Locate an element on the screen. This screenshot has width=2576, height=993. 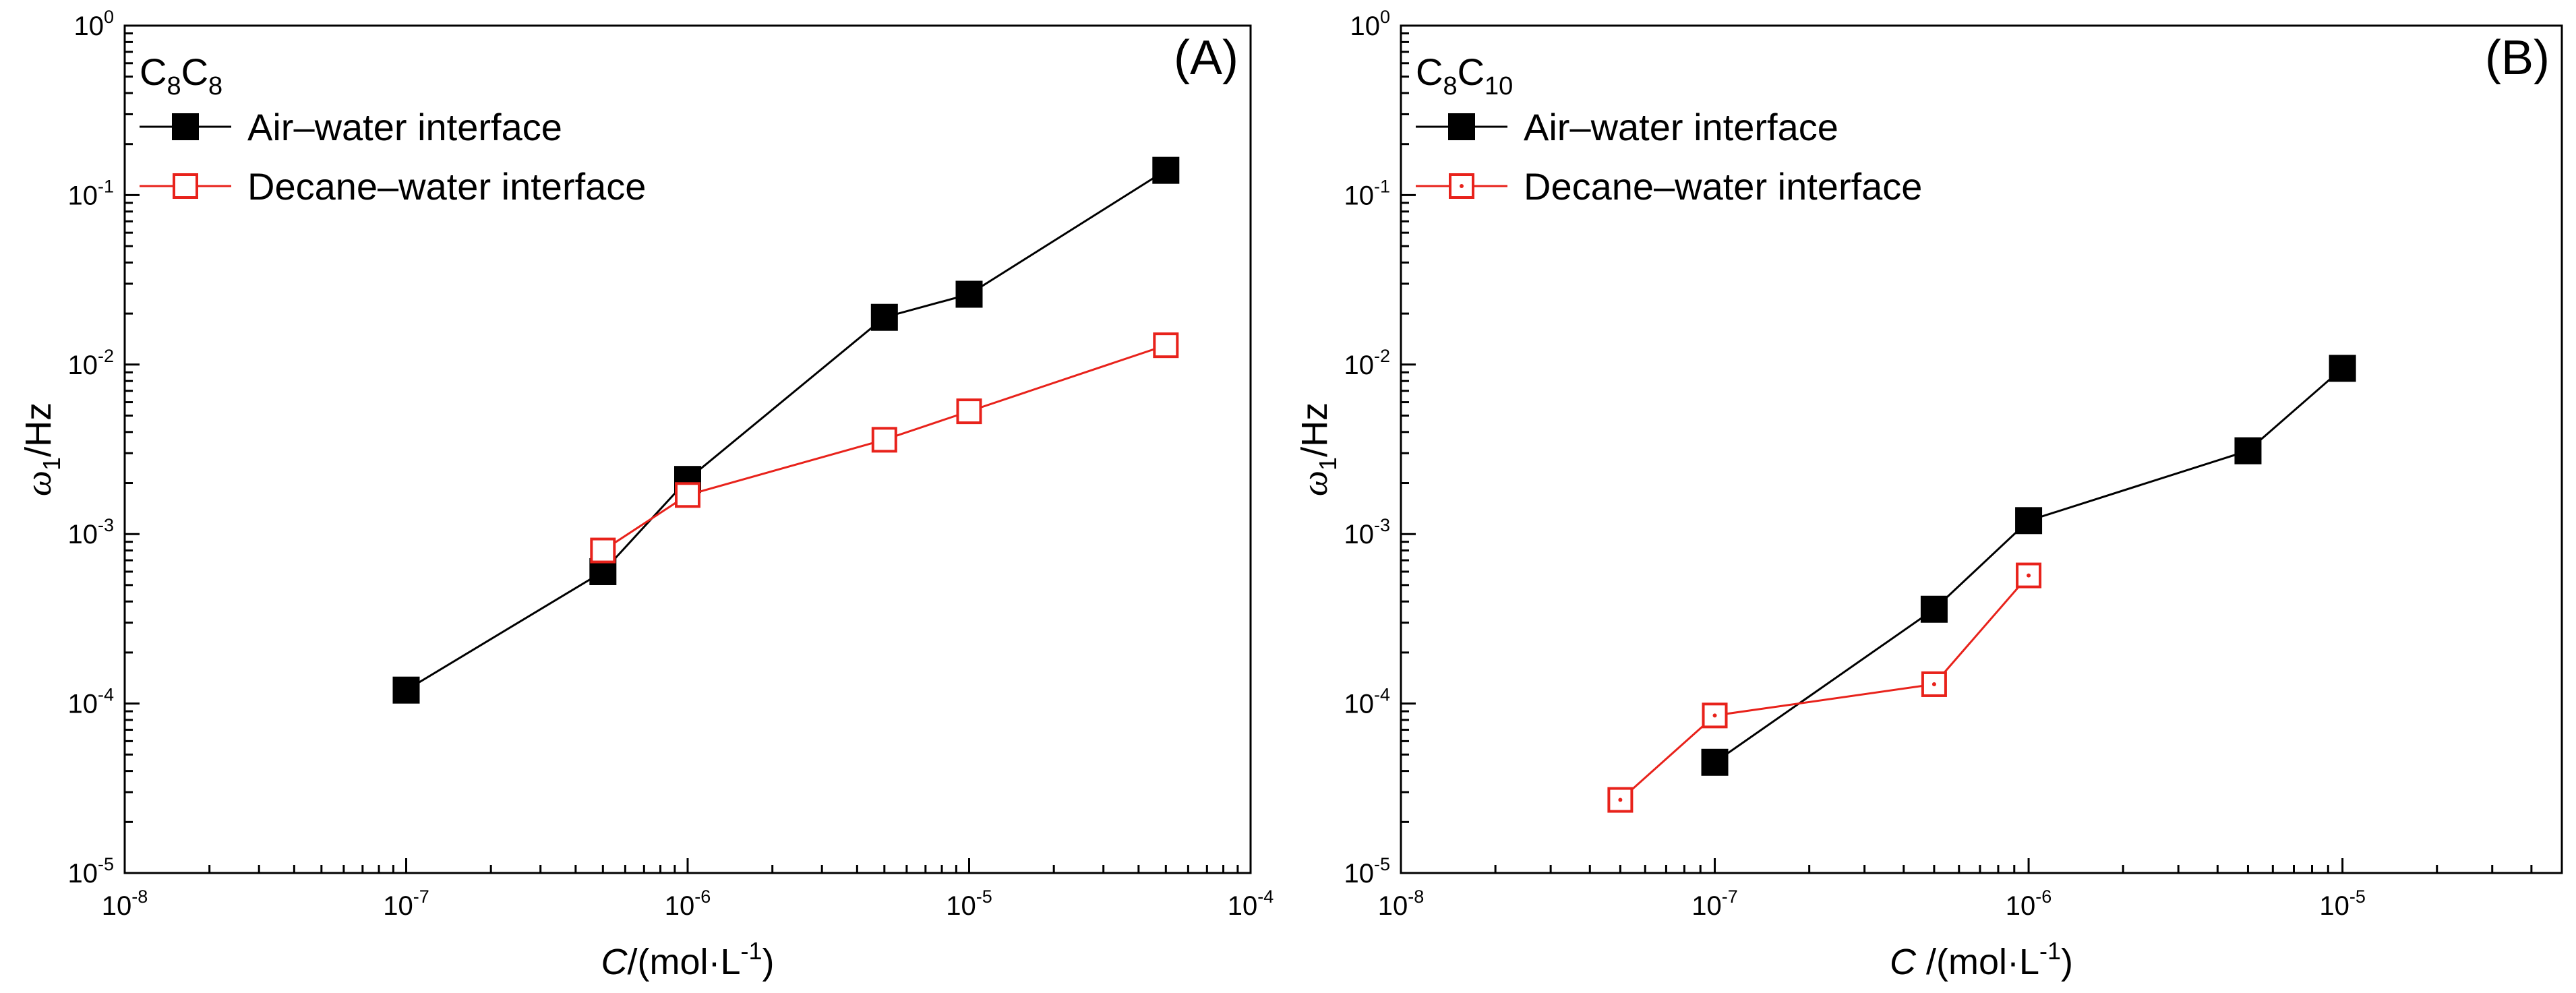
y-tick-label: 10⁻² is located at coordinates (90, 363).